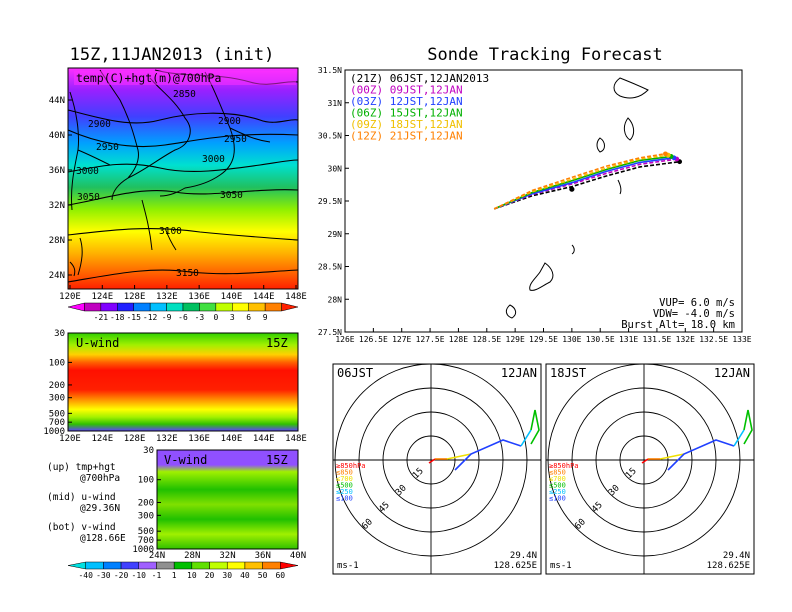 The image size is (792, 612). Describe the element at coordinates (57, 101) in the screenshot. I see `map-y-tick: 44N` at that location.